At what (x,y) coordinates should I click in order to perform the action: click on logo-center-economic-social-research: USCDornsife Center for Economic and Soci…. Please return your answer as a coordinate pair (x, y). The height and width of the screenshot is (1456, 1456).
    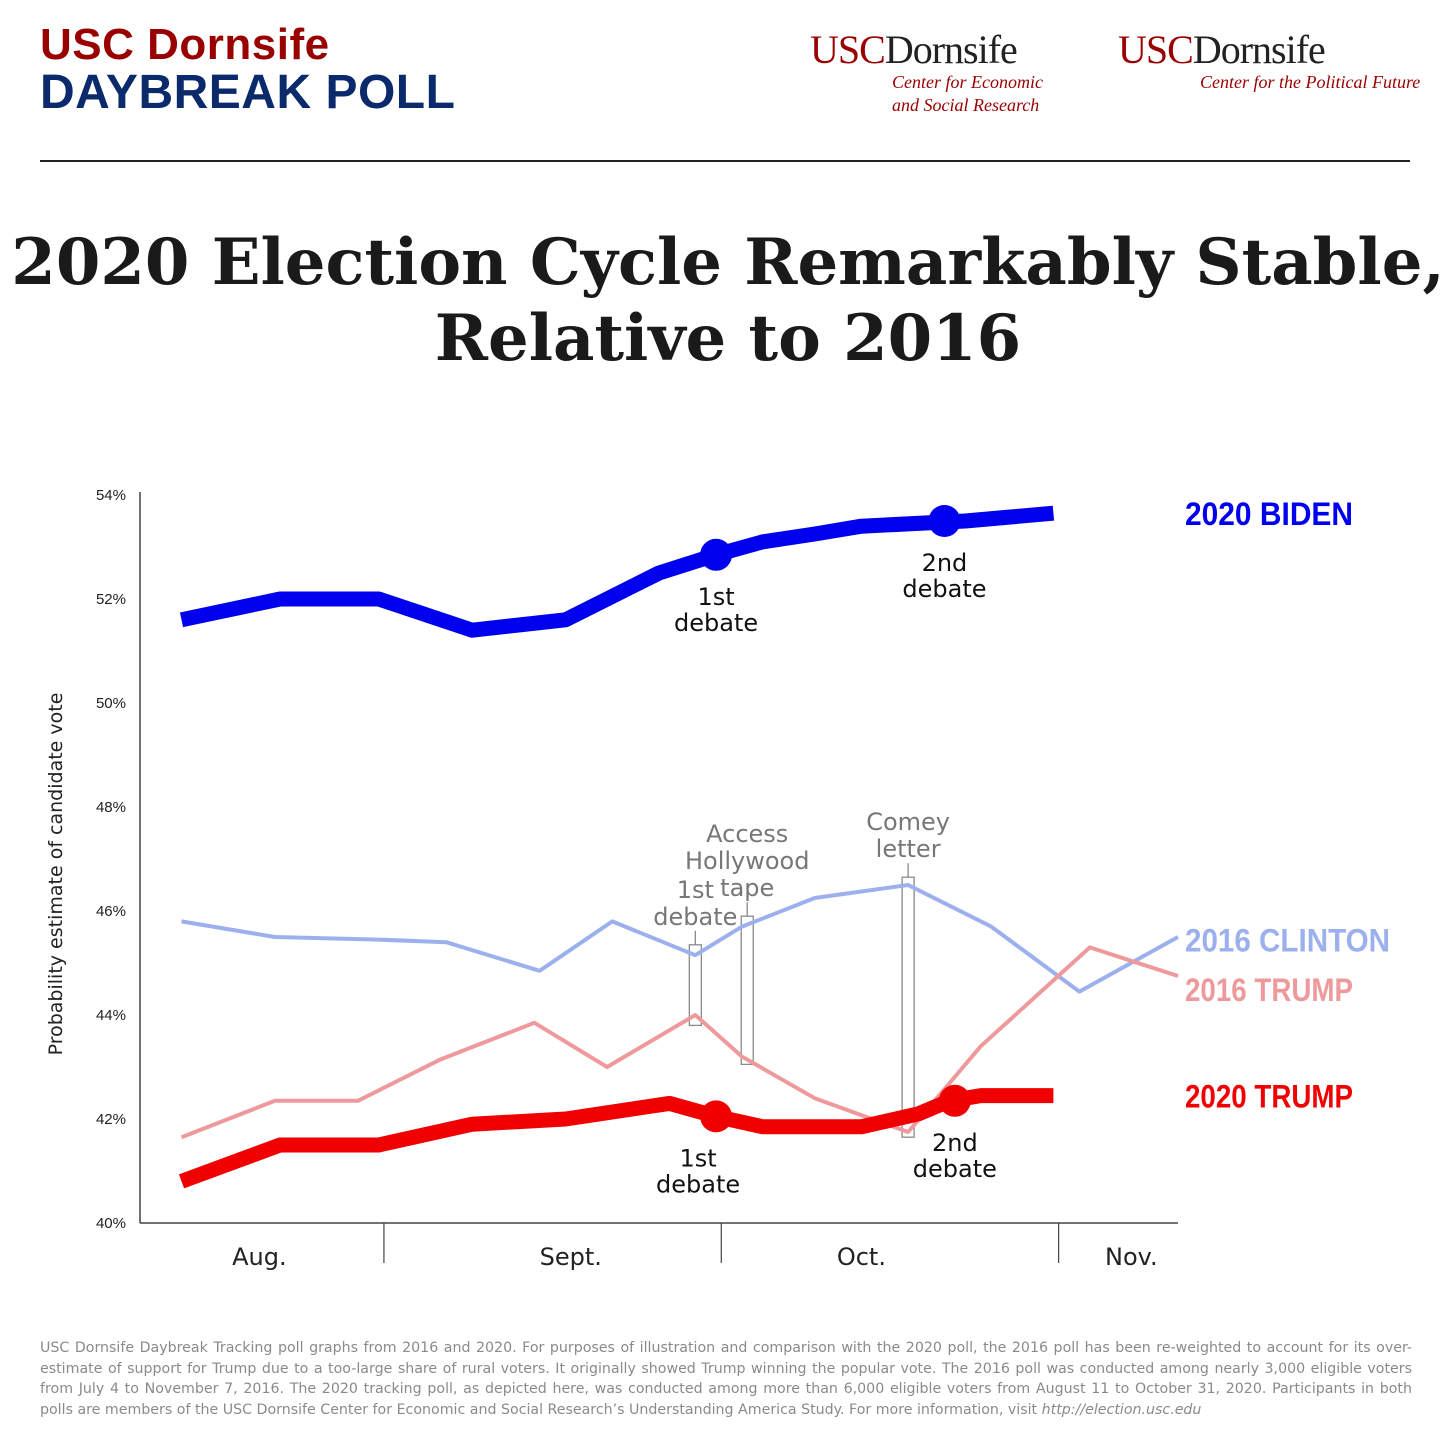
    Looking at the image, I should click on (926, 72).